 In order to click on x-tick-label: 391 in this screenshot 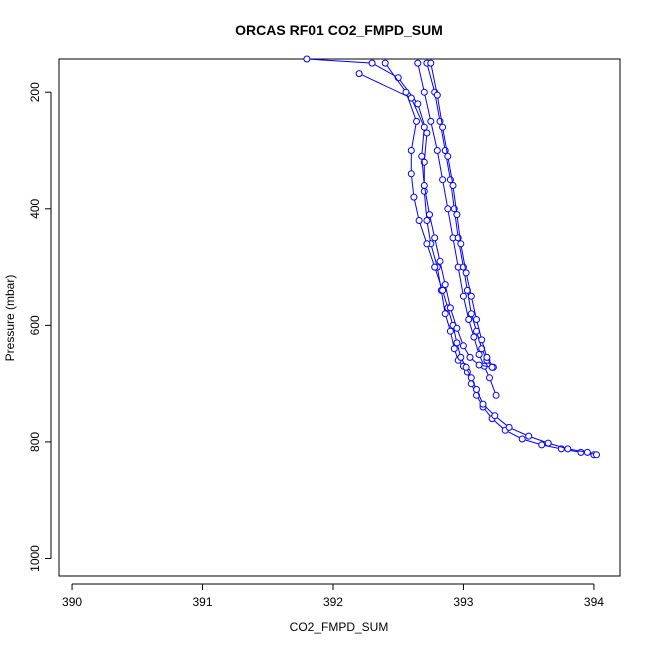, I will do `click(202, 602)`.